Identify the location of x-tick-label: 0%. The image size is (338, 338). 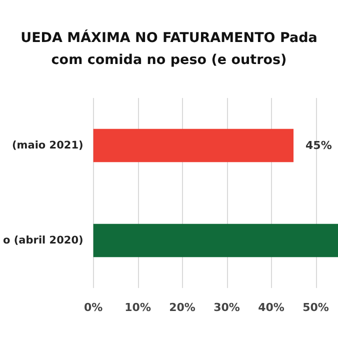
(93, 307).